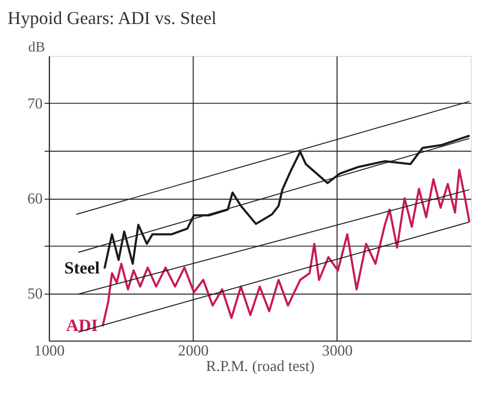 The height and width of the screenshot is (401, 490). What do you see at coordinates (82, 268) in the screenshot?
I see `series-label: Steel` at bounding box center [82, 268].